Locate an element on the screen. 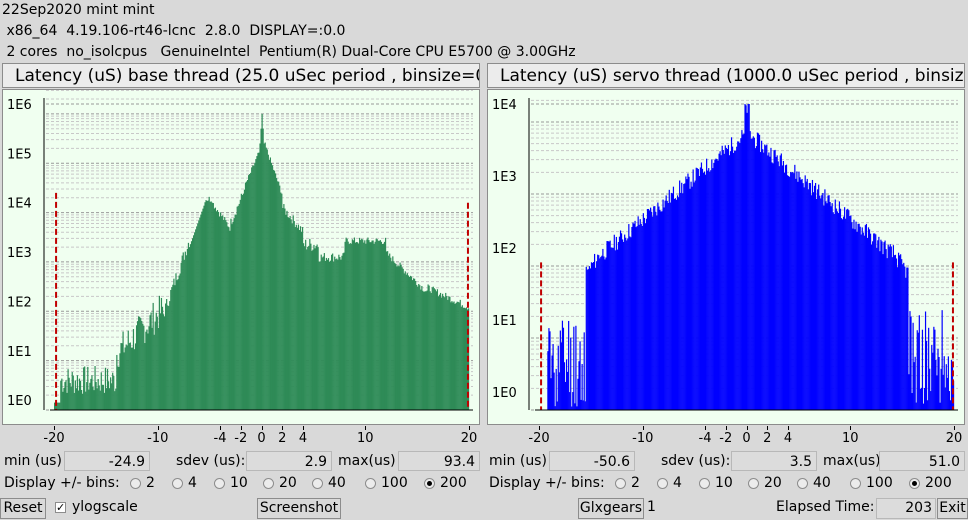 The image size is (968, 520). screenshot-button: Screenshot is located at coordinates (299, 508).